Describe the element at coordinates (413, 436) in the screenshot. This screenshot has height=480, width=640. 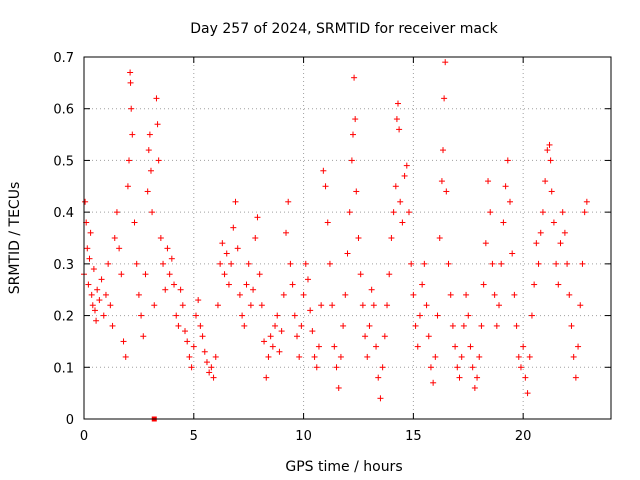
I see `x-tick-label: 15` at that location.